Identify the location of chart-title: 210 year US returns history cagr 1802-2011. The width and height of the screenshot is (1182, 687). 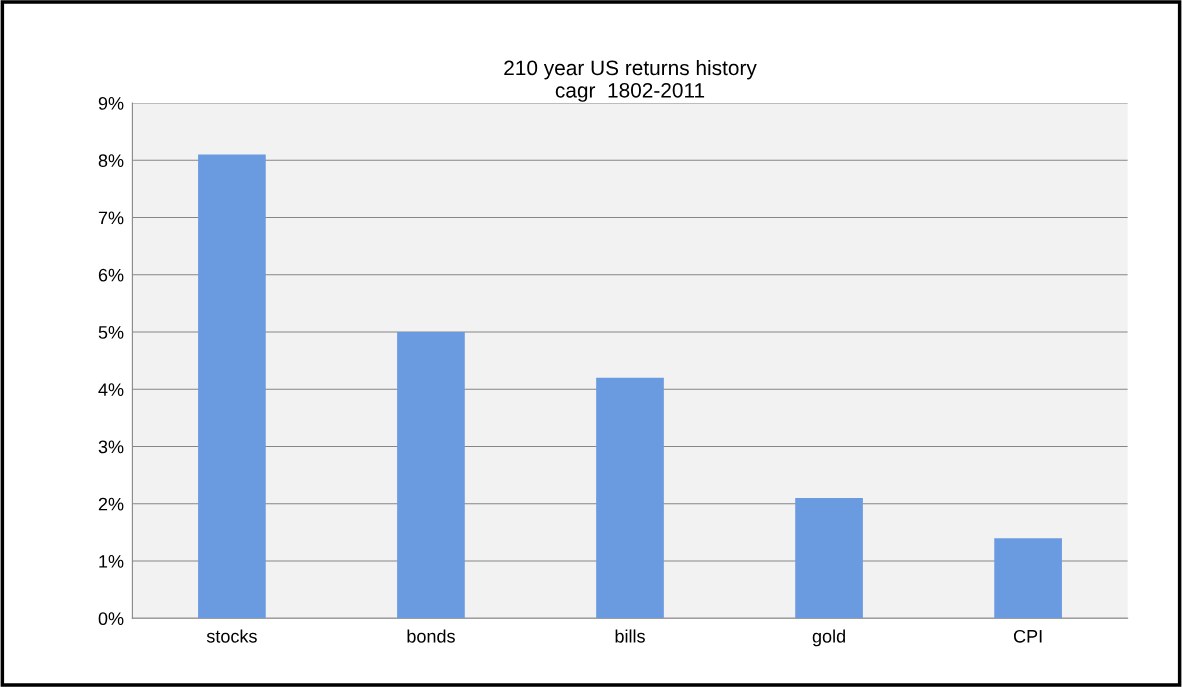
(630, 80).